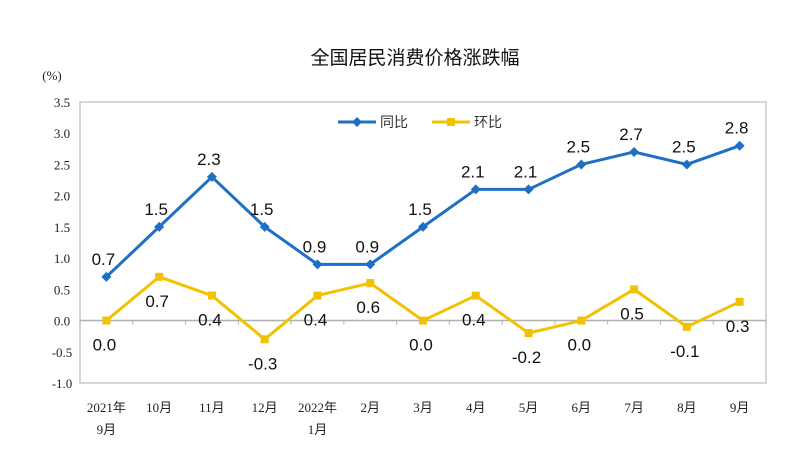 This screenshot has width=800, height=468. Describe the element at coordinates (317, 407) in the screenshot. I see `x-tick-label: 2022年` at that location.